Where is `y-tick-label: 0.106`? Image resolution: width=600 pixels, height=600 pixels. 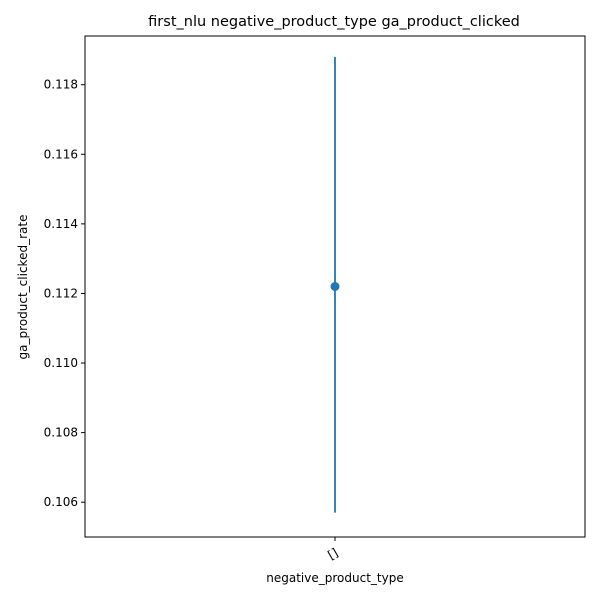 y-tick-label: 0.106 is located at coordinates (61, 502).